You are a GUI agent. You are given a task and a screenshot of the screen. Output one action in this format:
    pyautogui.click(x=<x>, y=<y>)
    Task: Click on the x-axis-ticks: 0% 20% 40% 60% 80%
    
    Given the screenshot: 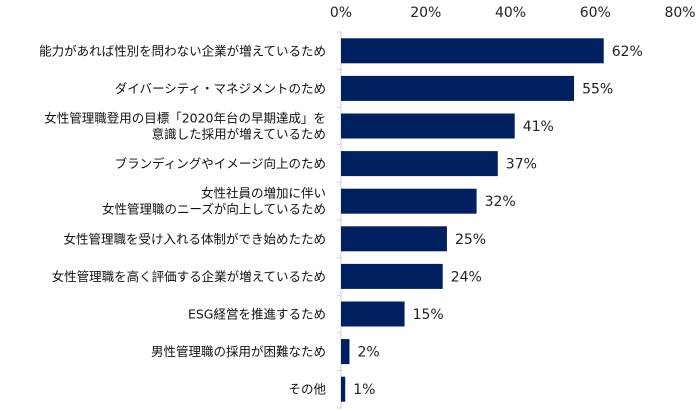 What is the action you would take?
    pyautogui.click(x=513, y=13)
    